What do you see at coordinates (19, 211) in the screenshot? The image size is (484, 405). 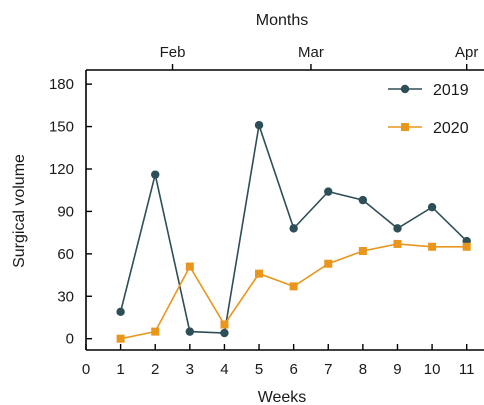 I see `y-axis-label: Surgical volume` at bounding box center [19, 211].